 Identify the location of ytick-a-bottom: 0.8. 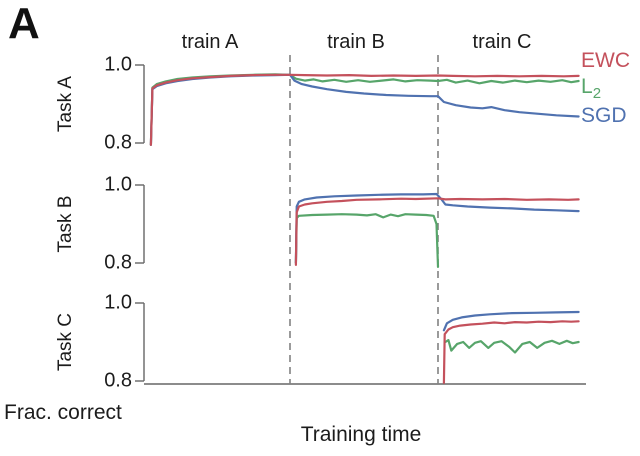
(118, 142).